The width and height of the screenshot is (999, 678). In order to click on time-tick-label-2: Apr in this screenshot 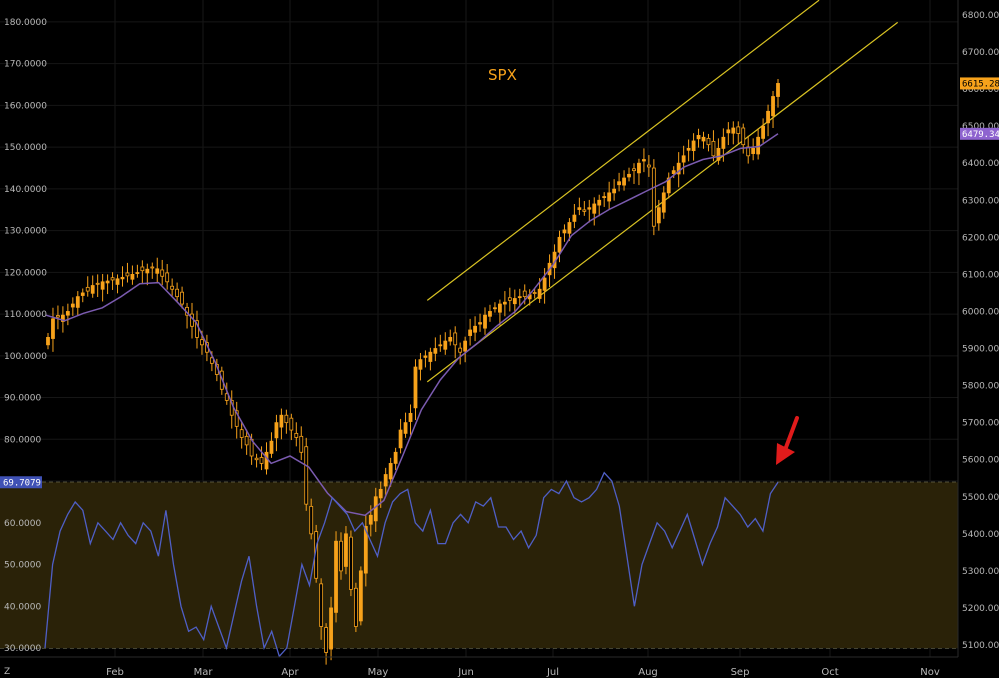, I will do `click(290, 672)`.